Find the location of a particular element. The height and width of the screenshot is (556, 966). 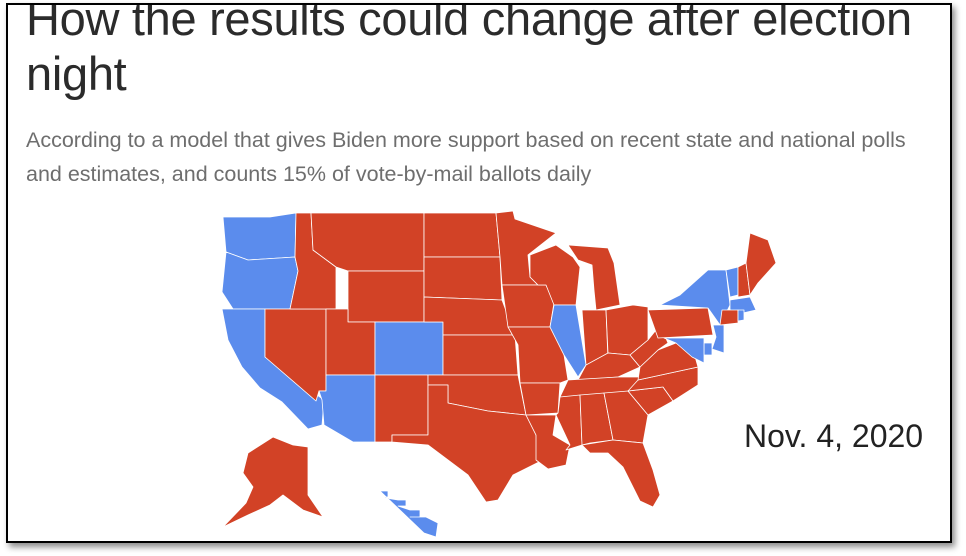

state-WA is located at coordinates (259, 236).